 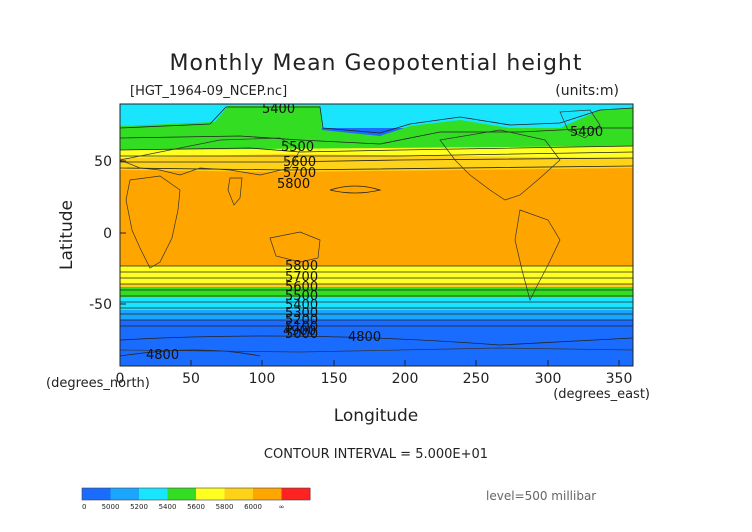 What do you see at coordinates (235, 191) in the screenshot?
I see `india-outline` at bounding box center [235, 191].